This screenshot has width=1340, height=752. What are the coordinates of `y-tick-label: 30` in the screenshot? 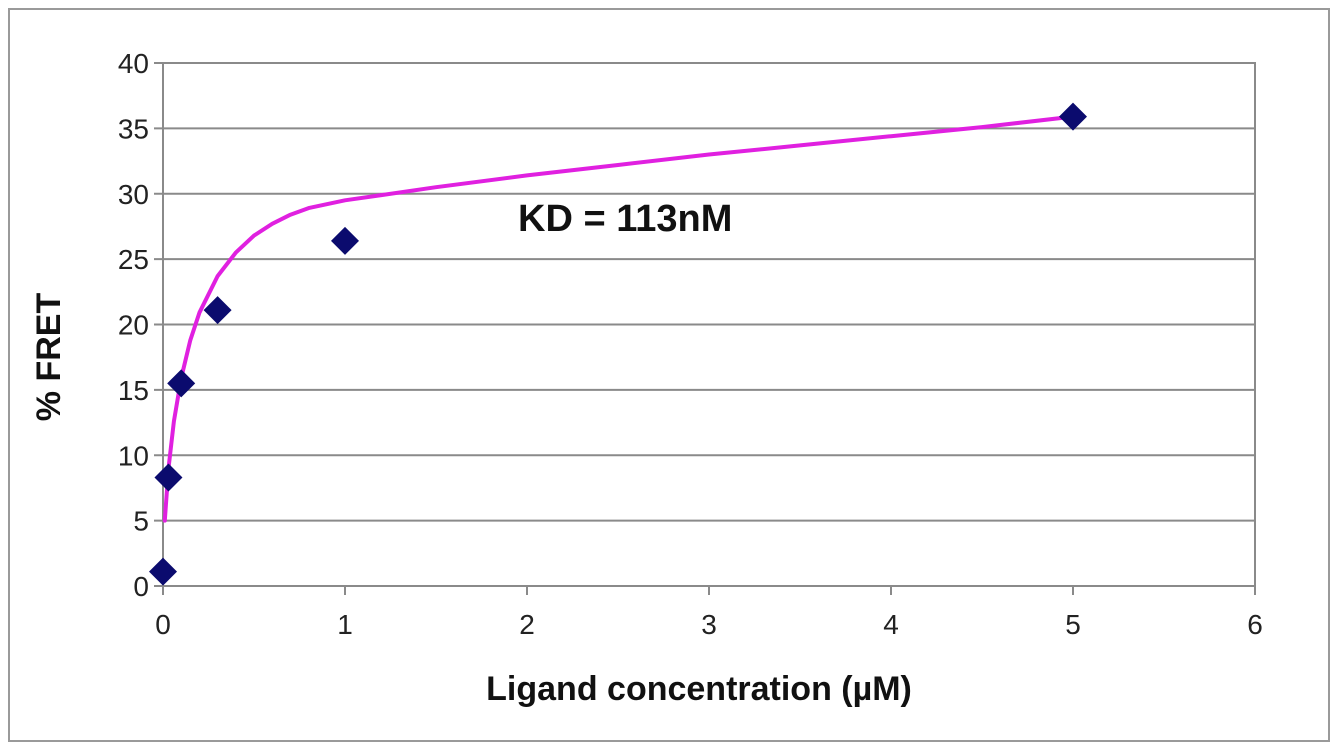 It's located at (133, 194).